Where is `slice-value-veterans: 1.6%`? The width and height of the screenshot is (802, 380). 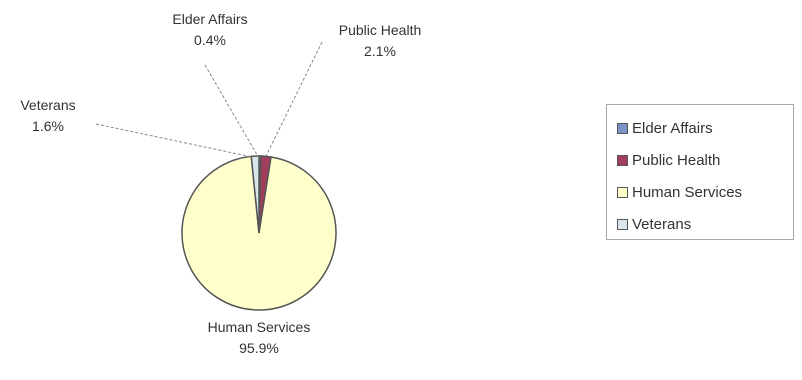 slice-value-veterans: 1.6% is located at coordinates (48, 126).